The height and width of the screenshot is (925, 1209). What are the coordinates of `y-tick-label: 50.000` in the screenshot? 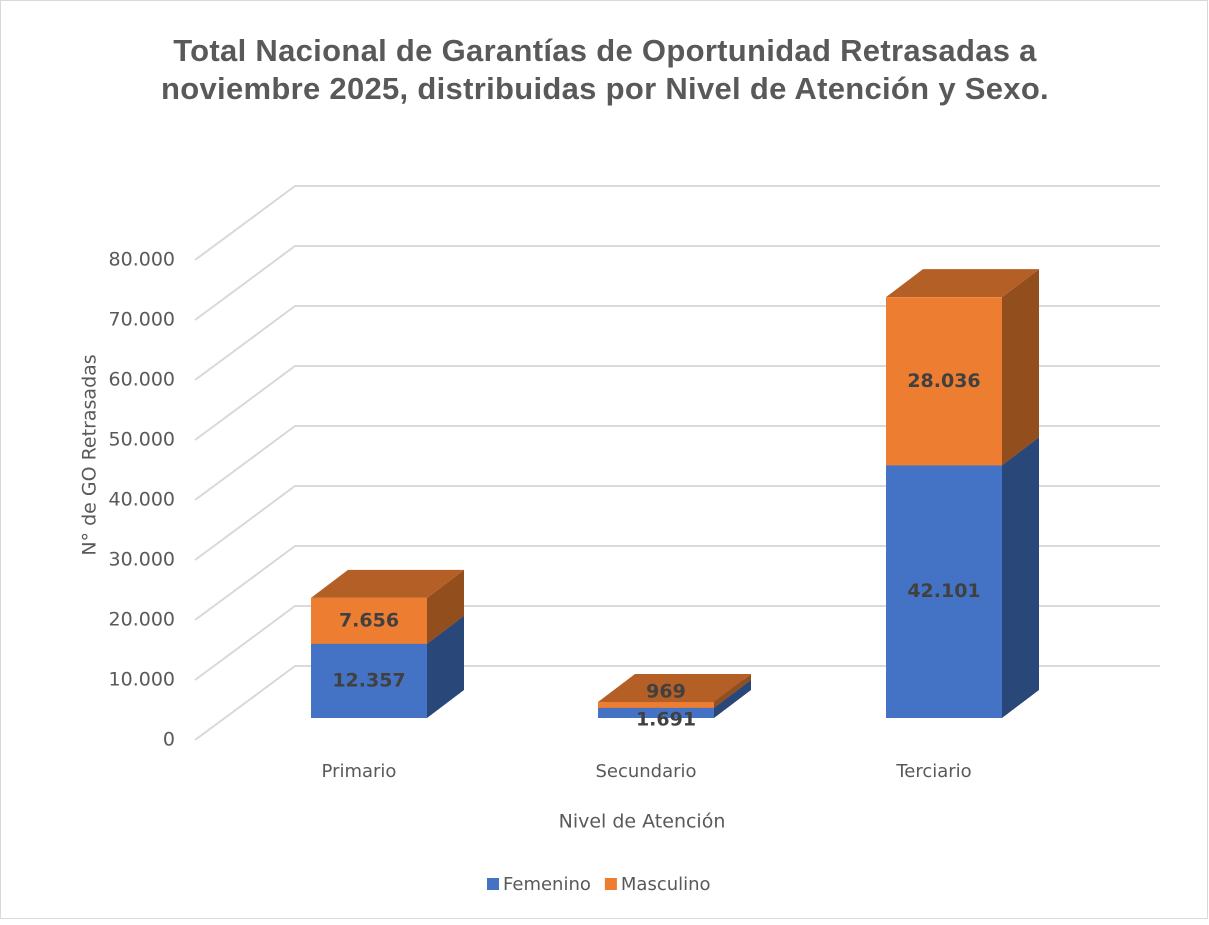 It's located at (142, 440).